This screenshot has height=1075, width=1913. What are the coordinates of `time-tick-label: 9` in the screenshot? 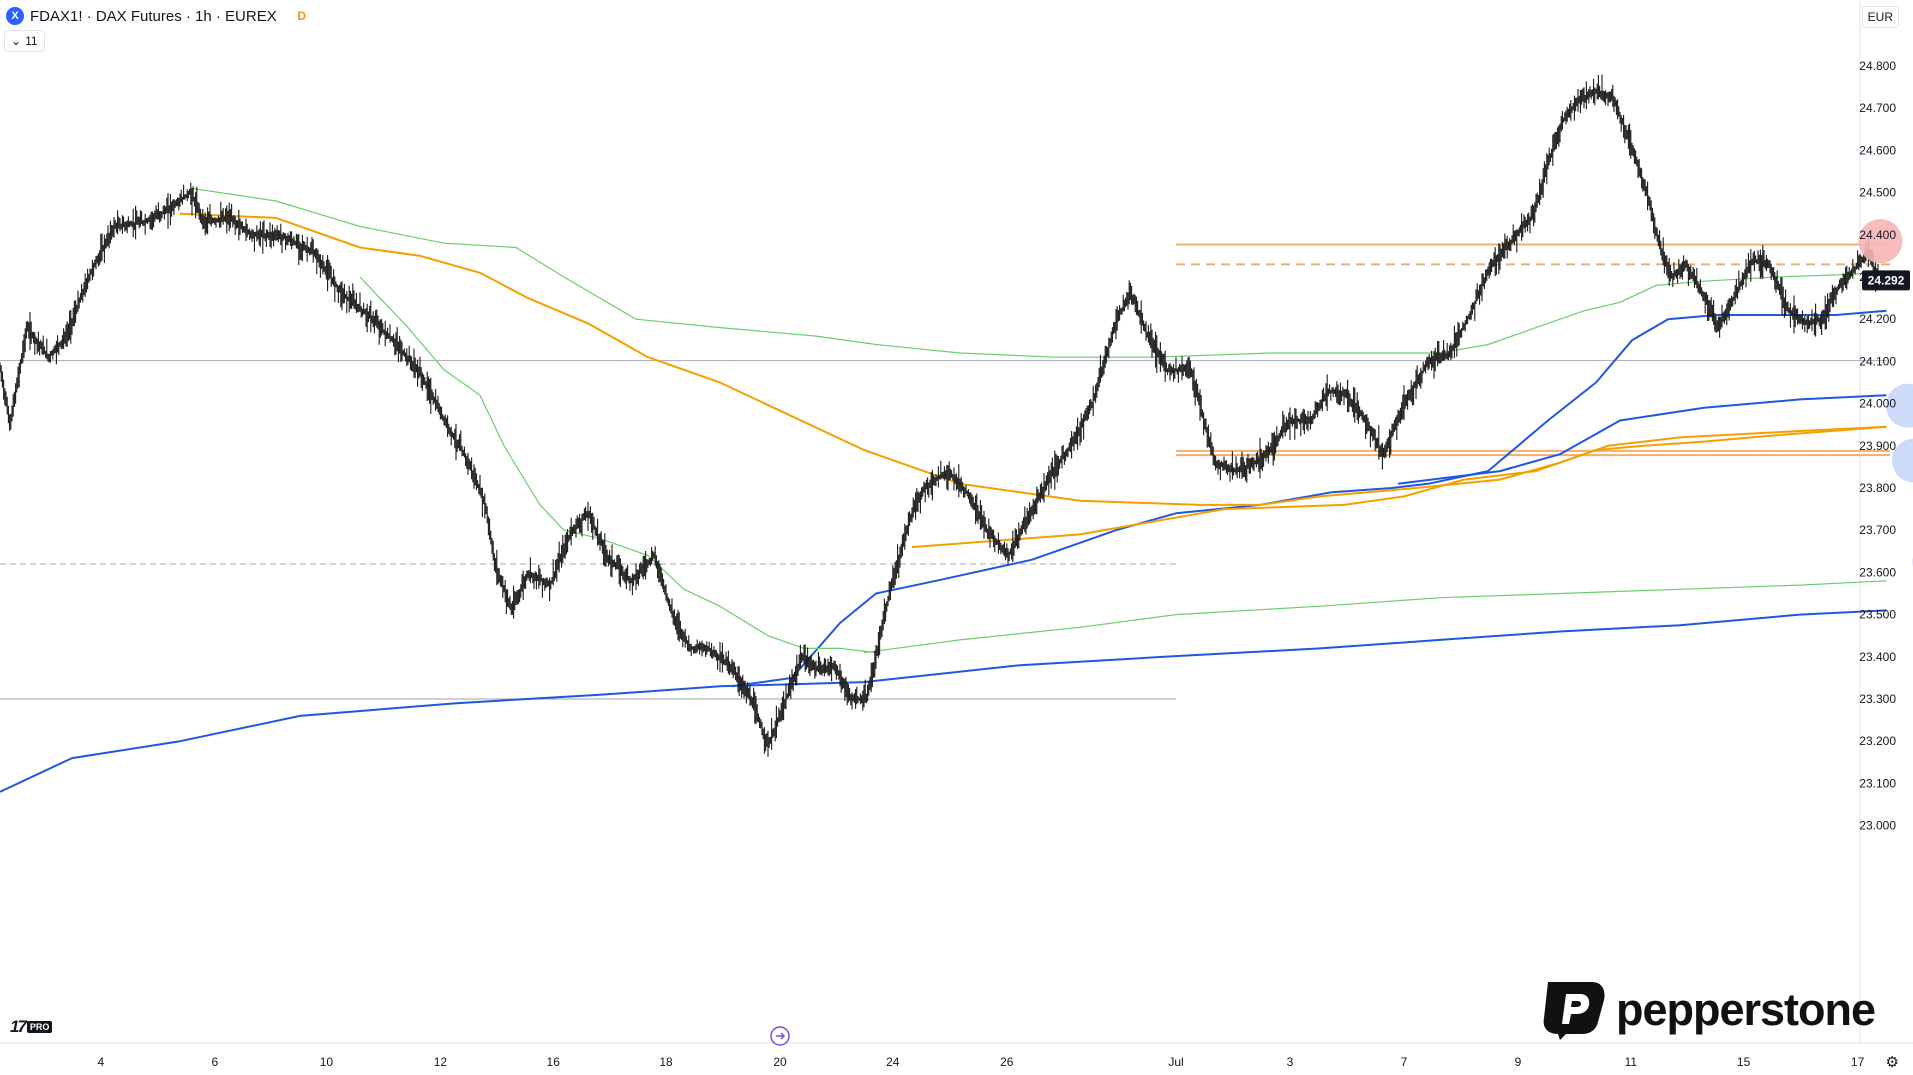 It's located at (1518, 1062).